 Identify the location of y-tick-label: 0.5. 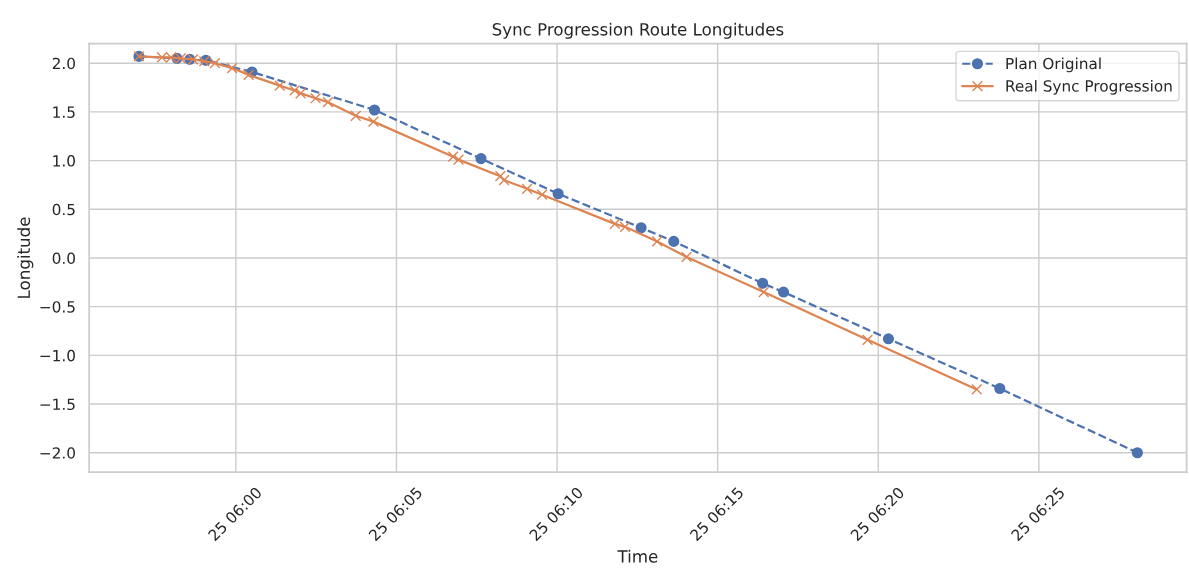
(63, 209).